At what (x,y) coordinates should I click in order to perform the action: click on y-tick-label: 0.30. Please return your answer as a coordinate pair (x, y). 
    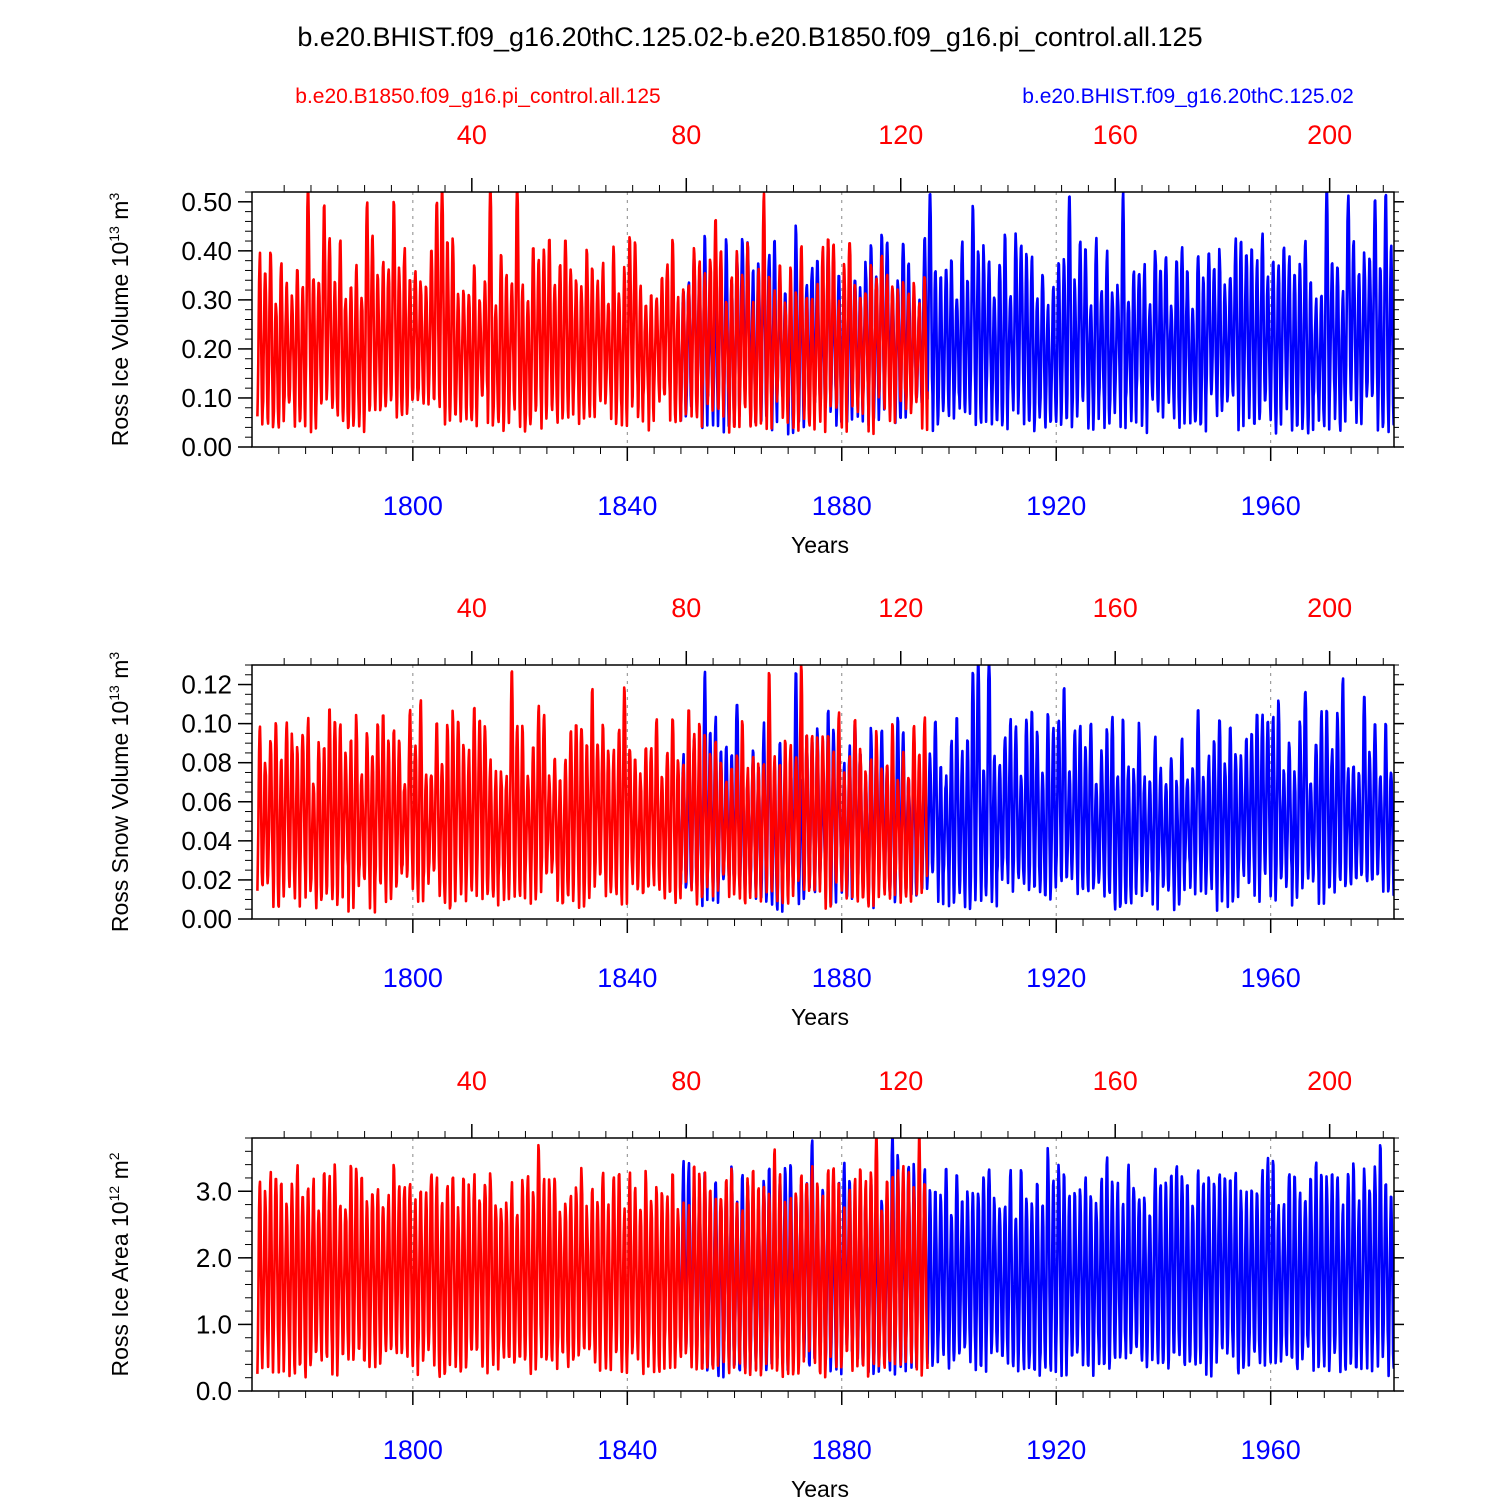
    Looking at the image, I should click on (206, 300).